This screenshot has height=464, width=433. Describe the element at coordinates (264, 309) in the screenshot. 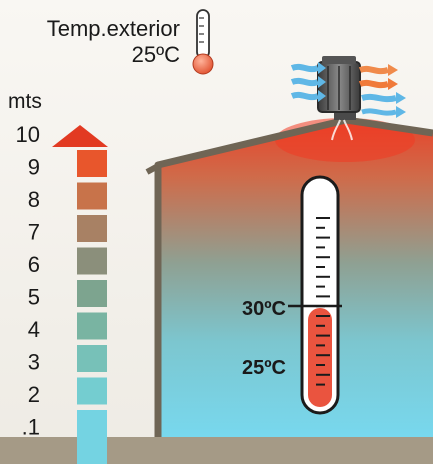

I see `interior-temp-mark-30: 30ºC` at that location.